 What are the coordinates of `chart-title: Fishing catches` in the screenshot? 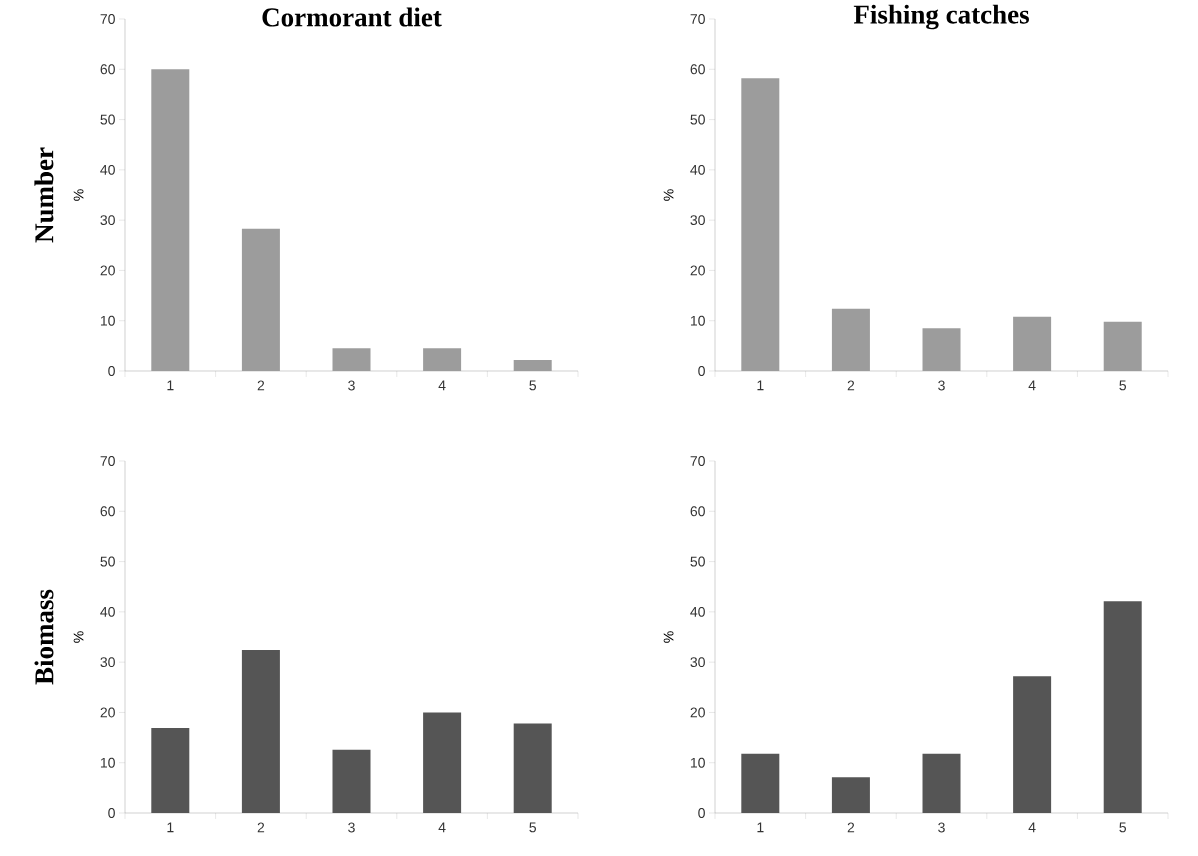 It's located at (941, 17).